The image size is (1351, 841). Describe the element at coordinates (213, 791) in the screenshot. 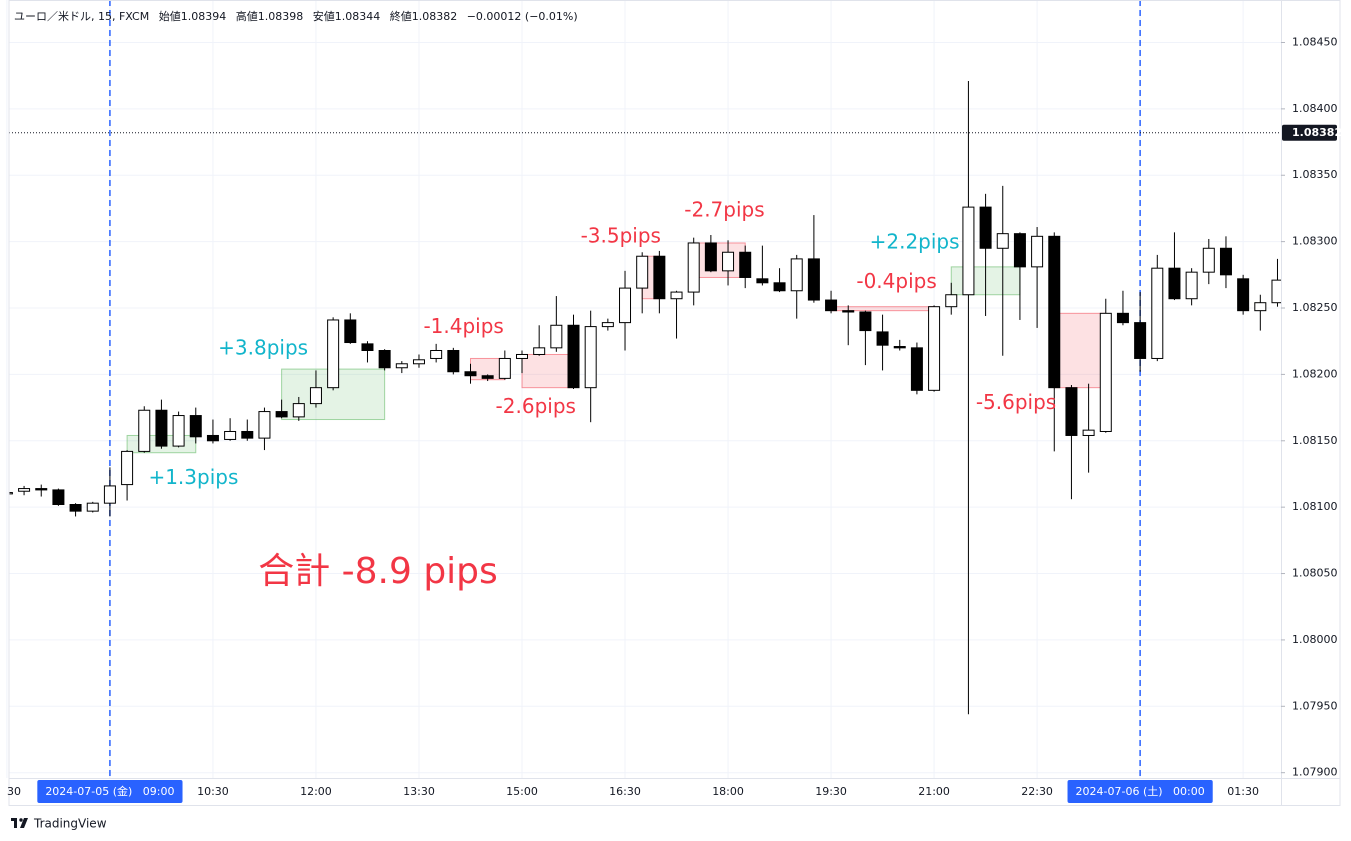

I see `x-tick-label: 10:30` at that location.